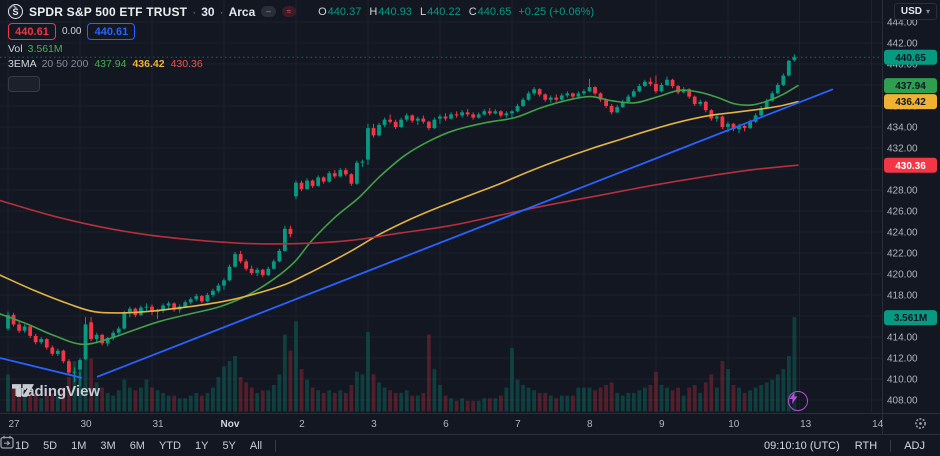  Describe the element at coordinates (801, 445) in the screenshot. I see `clock-timezone-button: 09:10:10 (UTC)` at that location.